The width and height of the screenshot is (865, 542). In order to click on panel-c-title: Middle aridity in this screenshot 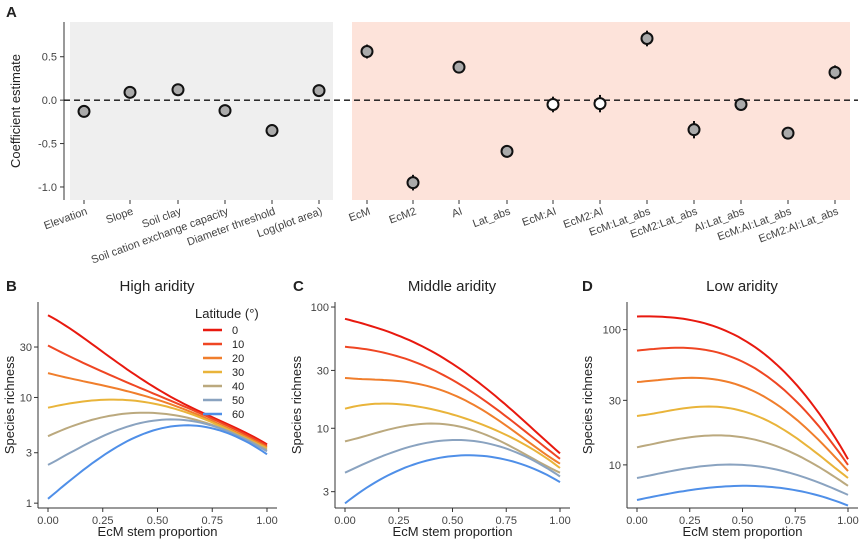, I will do `click(452, 286)`.